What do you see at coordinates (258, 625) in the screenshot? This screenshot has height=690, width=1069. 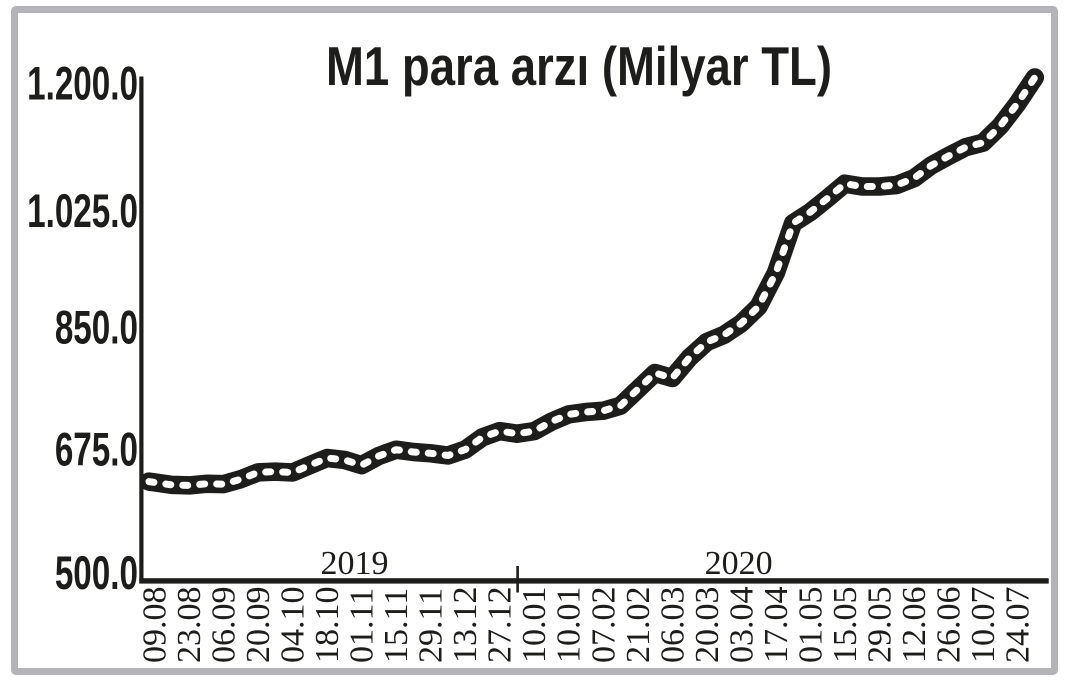 I see `svg-text: 20.09` at bounding box center [258, 625].